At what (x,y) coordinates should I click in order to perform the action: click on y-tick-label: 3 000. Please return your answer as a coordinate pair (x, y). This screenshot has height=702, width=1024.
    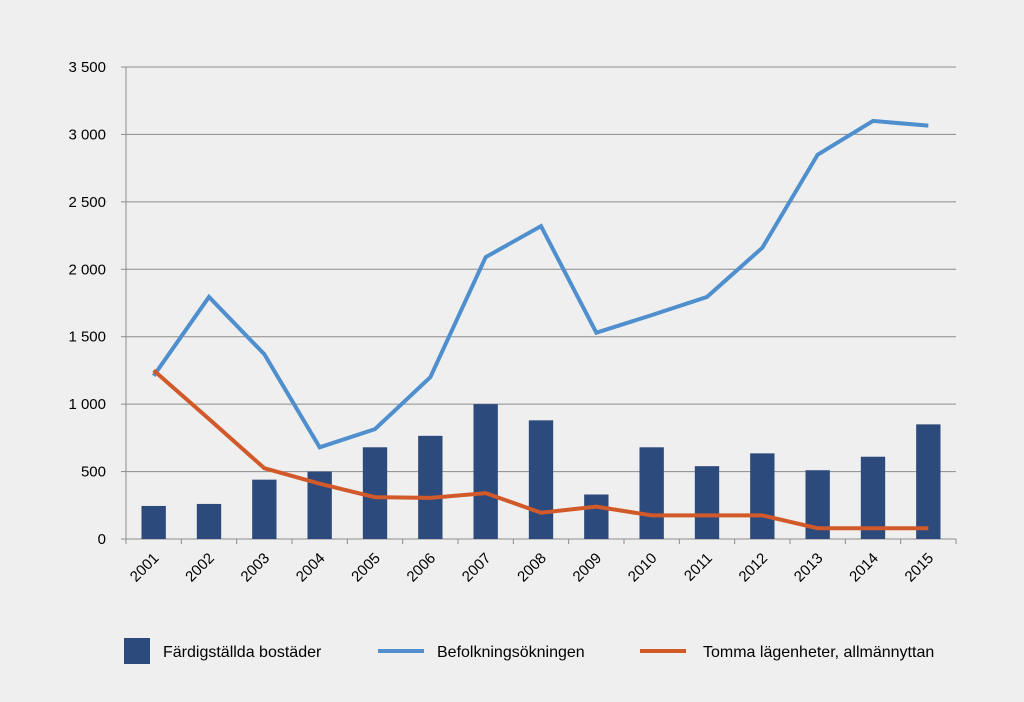
    Looking at the image, I should click on (87, 134).